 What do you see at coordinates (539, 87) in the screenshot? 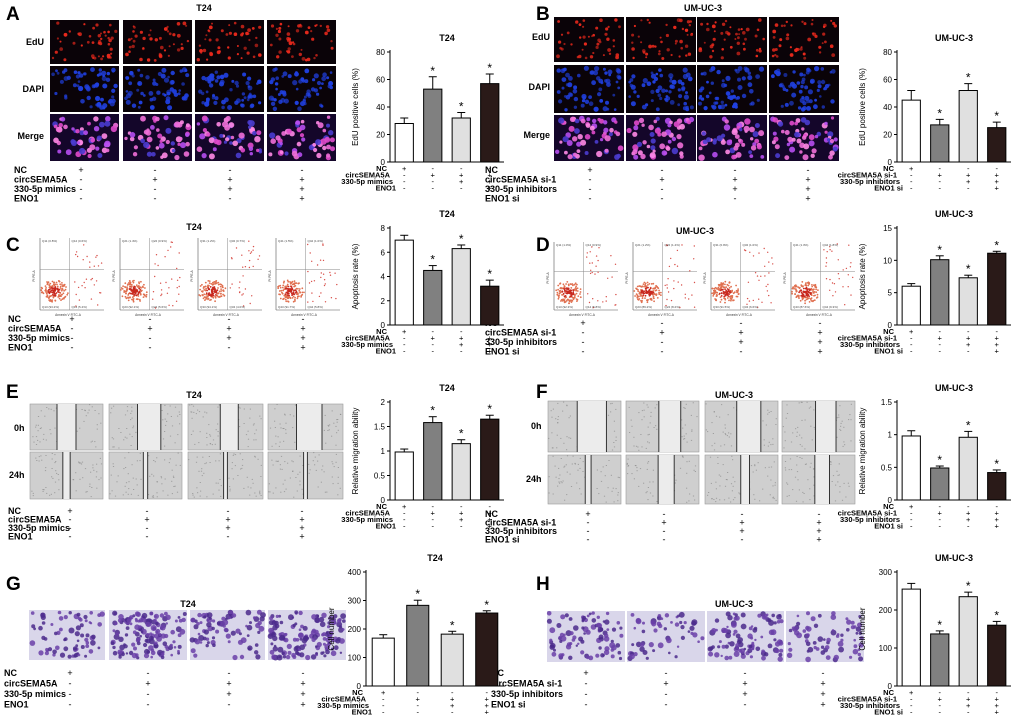
I see `row-label: DAPI` at bounding box center [539, 87].